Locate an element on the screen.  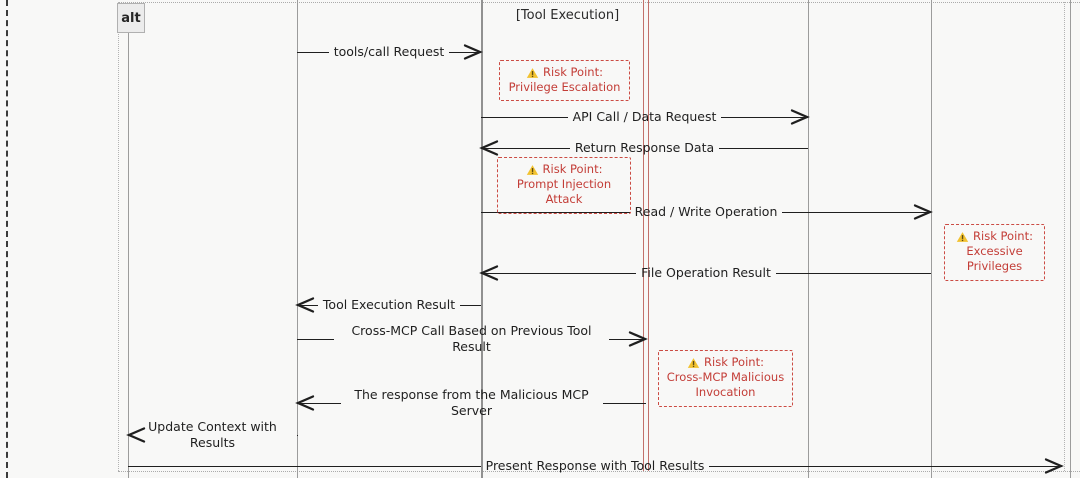
risk-detail: Cross-MCP Malicious Invocation is located at coordinates (725, 385).